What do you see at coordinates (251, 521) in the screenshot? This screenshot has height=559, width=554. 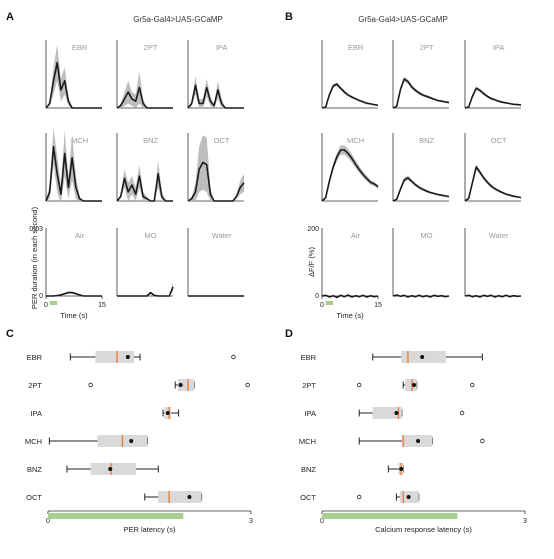 I see `x-tick-label: 3` at bounding box center [251, 521].